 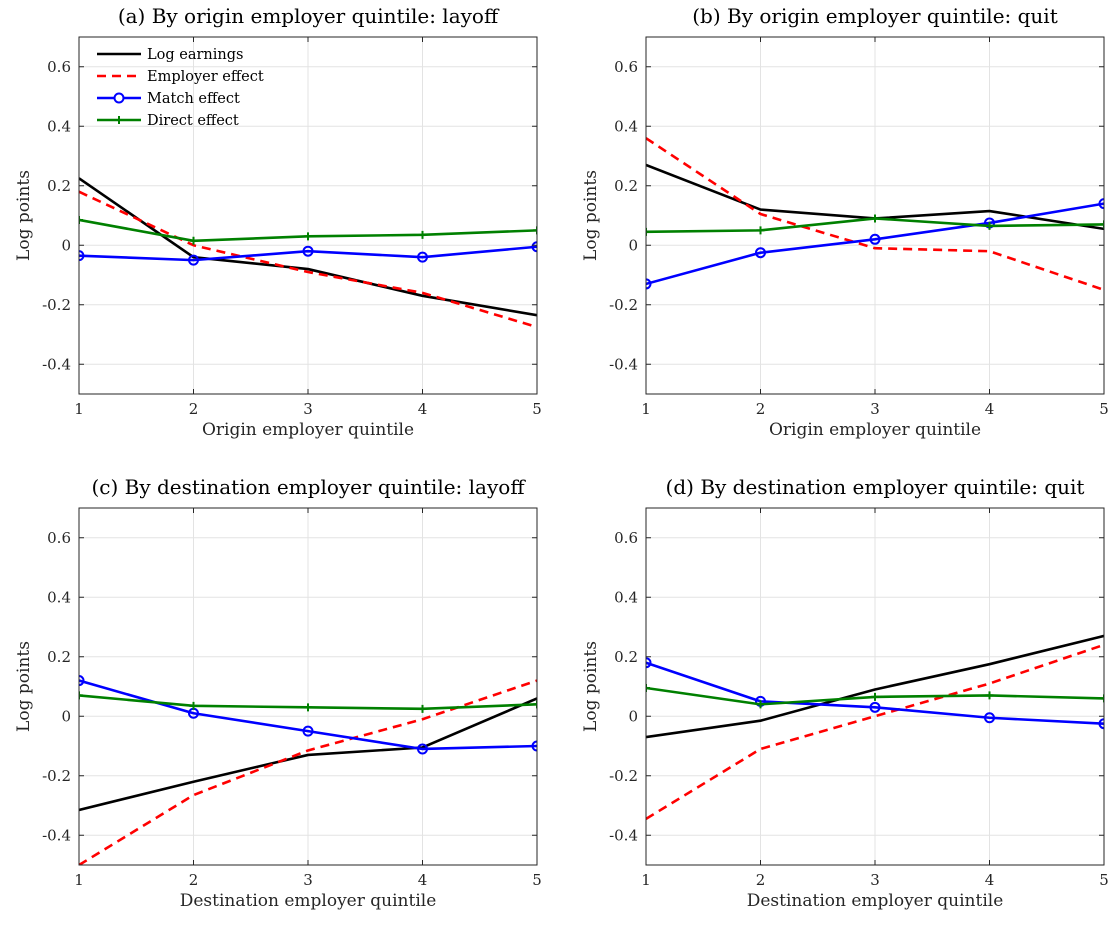 I want to click on legend-label-log-earnings: Log earnings, so click(x=195, y=55).